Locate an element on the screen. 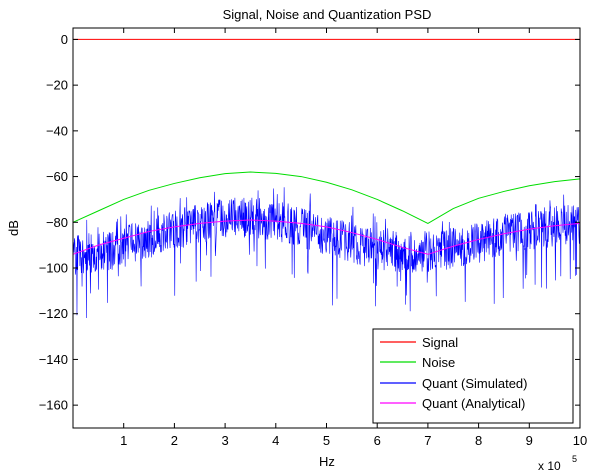 This screenshot has width=601, height=475. x-tick-label: 5 is located at coordinates (326, 440).